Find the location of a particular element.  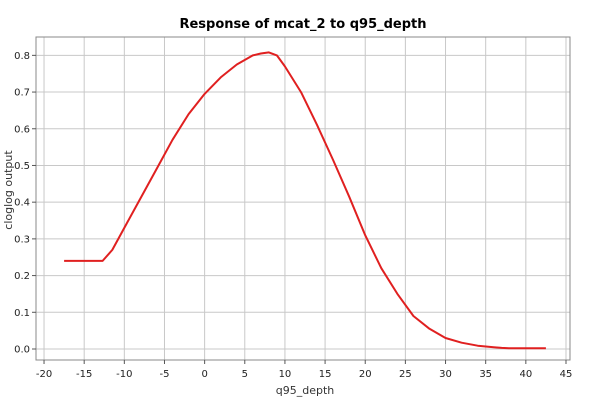

y-tick-label: 0.4 is located at coordinates (22, 203).